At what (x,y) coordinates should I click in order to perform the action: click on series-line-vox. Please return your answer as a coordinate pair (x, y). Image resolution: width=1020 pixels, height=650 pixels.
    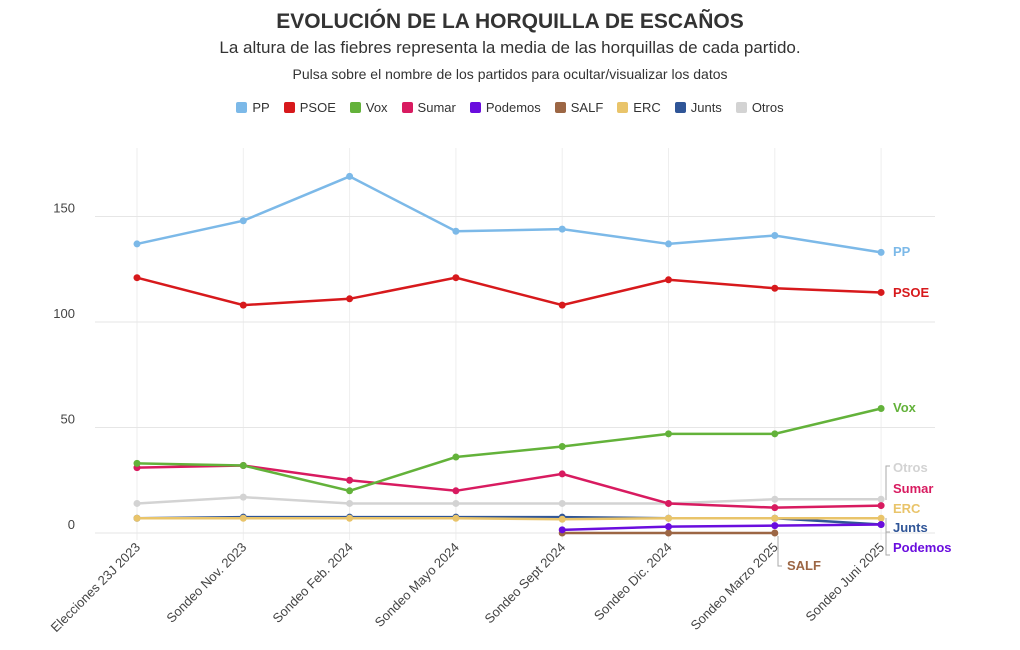
    Looking at the image, I should click on (509, 450).